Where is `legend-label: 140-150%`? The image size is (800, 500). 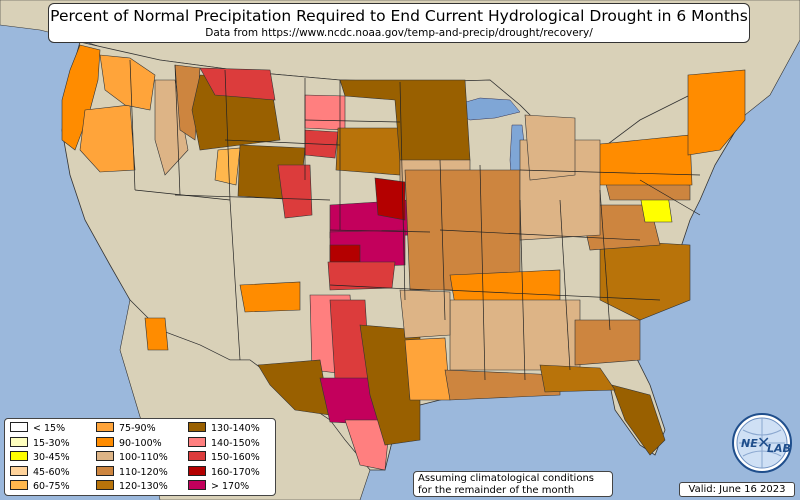
legend-label: 140-150% is located at coordinates (235, 443).